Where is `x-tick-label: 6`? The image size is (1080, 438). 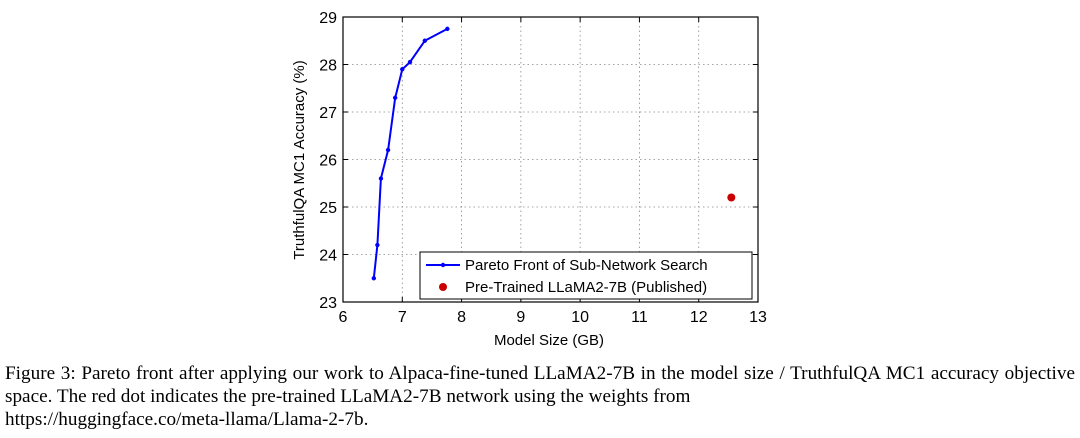 x-tick-label: 6 is located at coordinates (343, 317).